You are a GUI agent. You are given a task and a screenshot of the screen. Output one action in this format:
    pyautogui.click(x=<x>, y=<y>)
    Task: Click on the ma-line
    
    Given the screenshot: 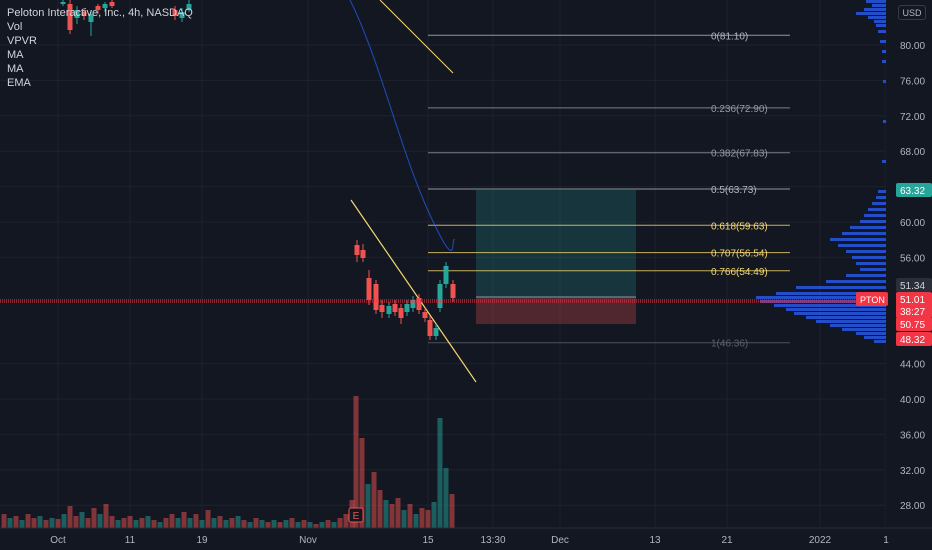 What is the action you would take?
    pyautogui.click(x=416, y=37)
    